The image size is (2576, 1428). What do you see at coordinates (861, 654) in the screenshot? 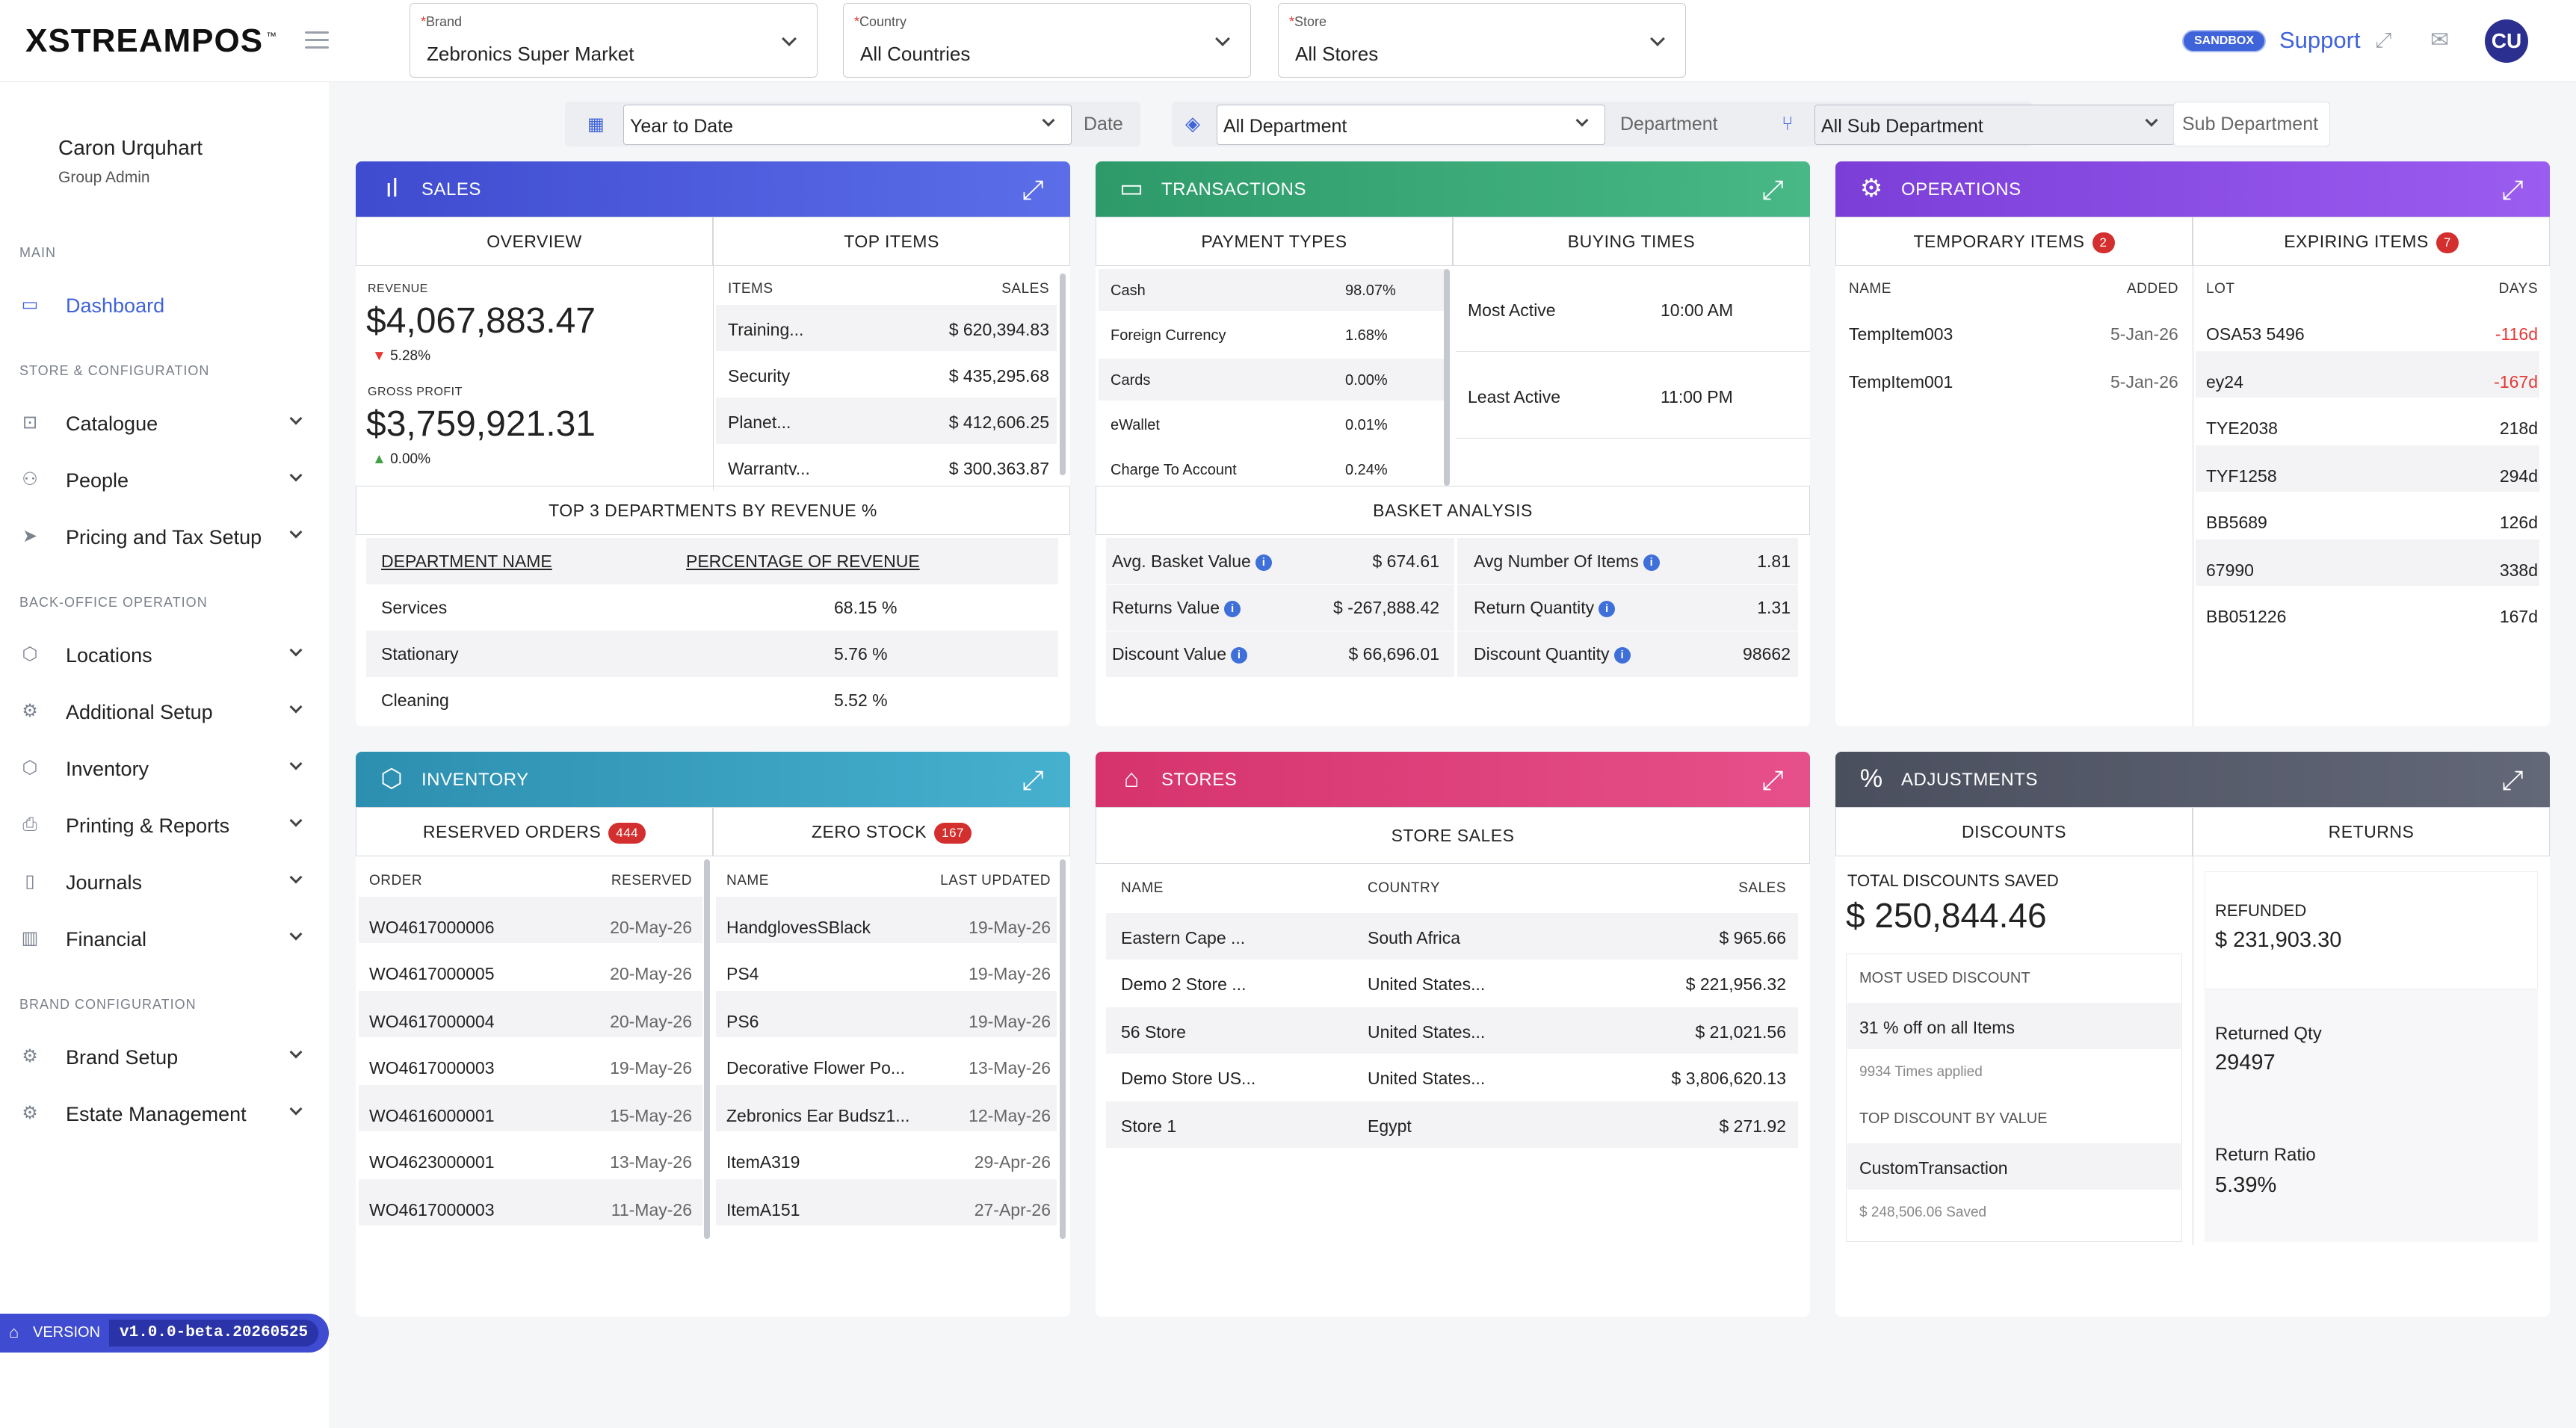
I see `dept-pct: 5.76 %` at bounding box center [861, 654].